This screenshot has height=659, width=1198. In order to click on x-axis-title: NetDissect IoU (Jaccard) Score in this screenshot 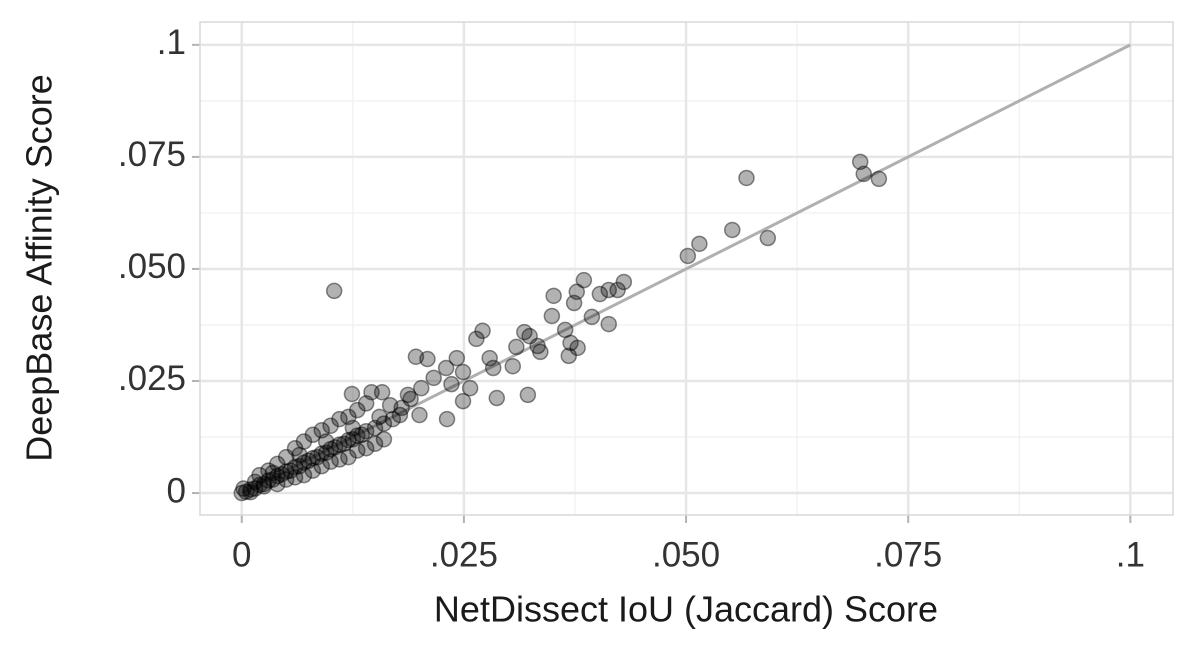, I will do `click(686, 609)`.